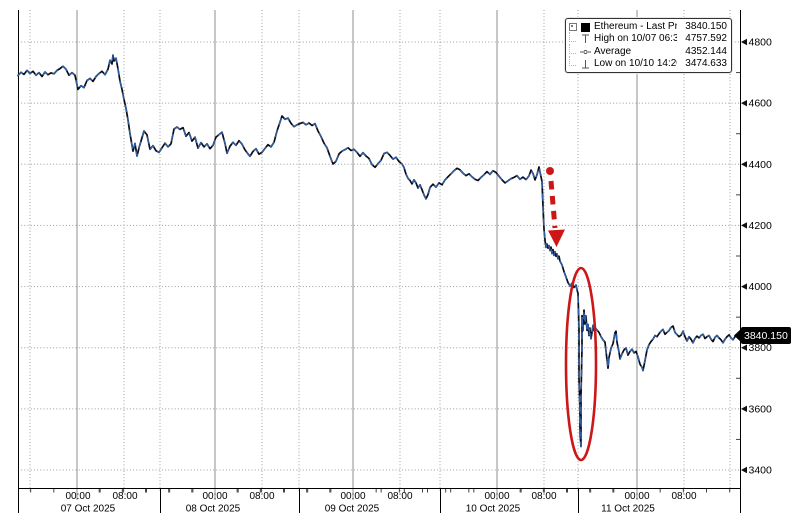  I want to click on svg-text: 11 Oct 2025, so click(628, 509).